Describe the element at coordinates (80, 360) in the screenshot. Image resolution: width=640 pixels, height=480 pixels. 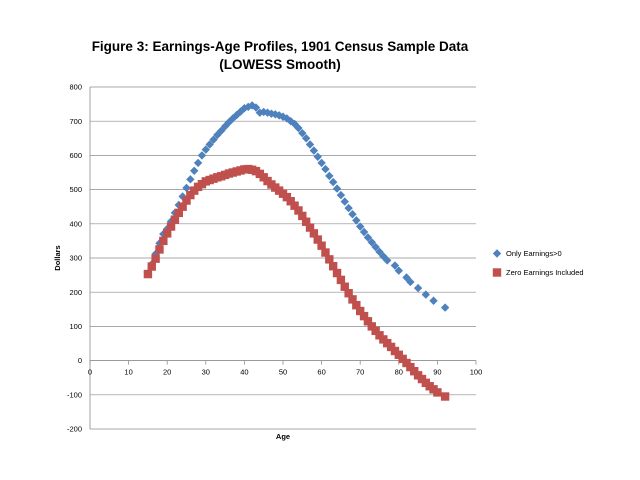
I see `y-tick-label: 0` at that location.